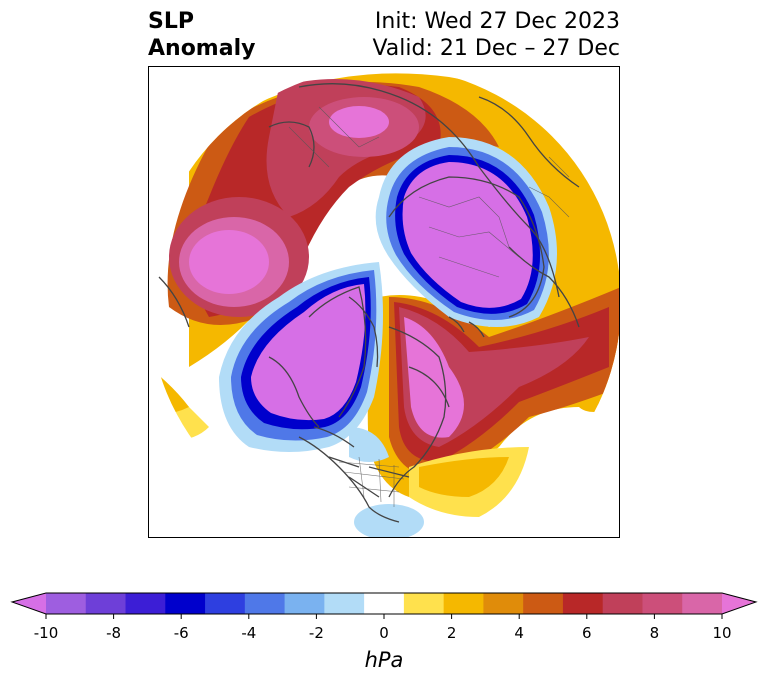  I want to click on colorbar-tick-label: -6, so click(181, 633).